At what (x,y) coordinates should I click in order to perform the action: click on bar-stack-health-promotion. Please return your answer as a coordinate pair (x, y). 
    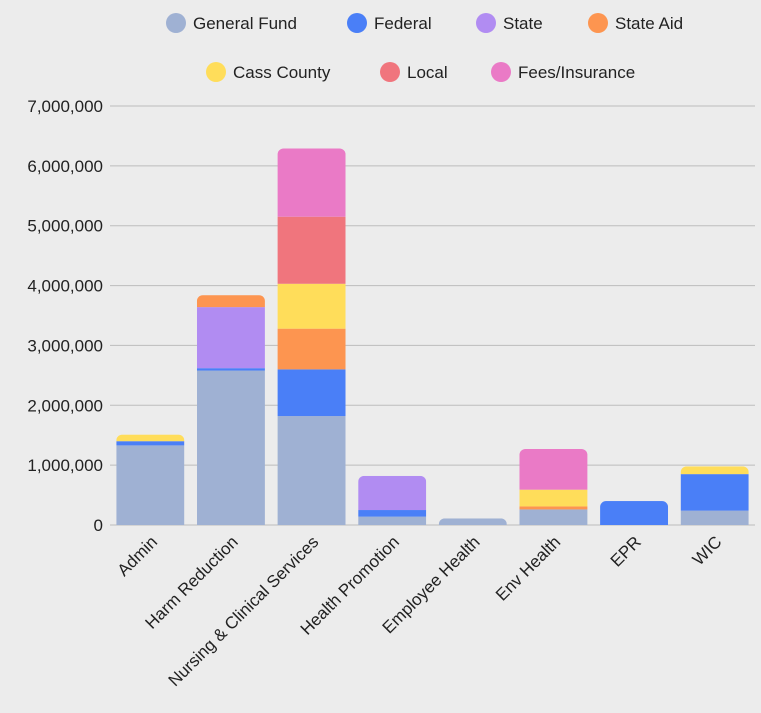
    Looking at the image, I should click on (392, 500).